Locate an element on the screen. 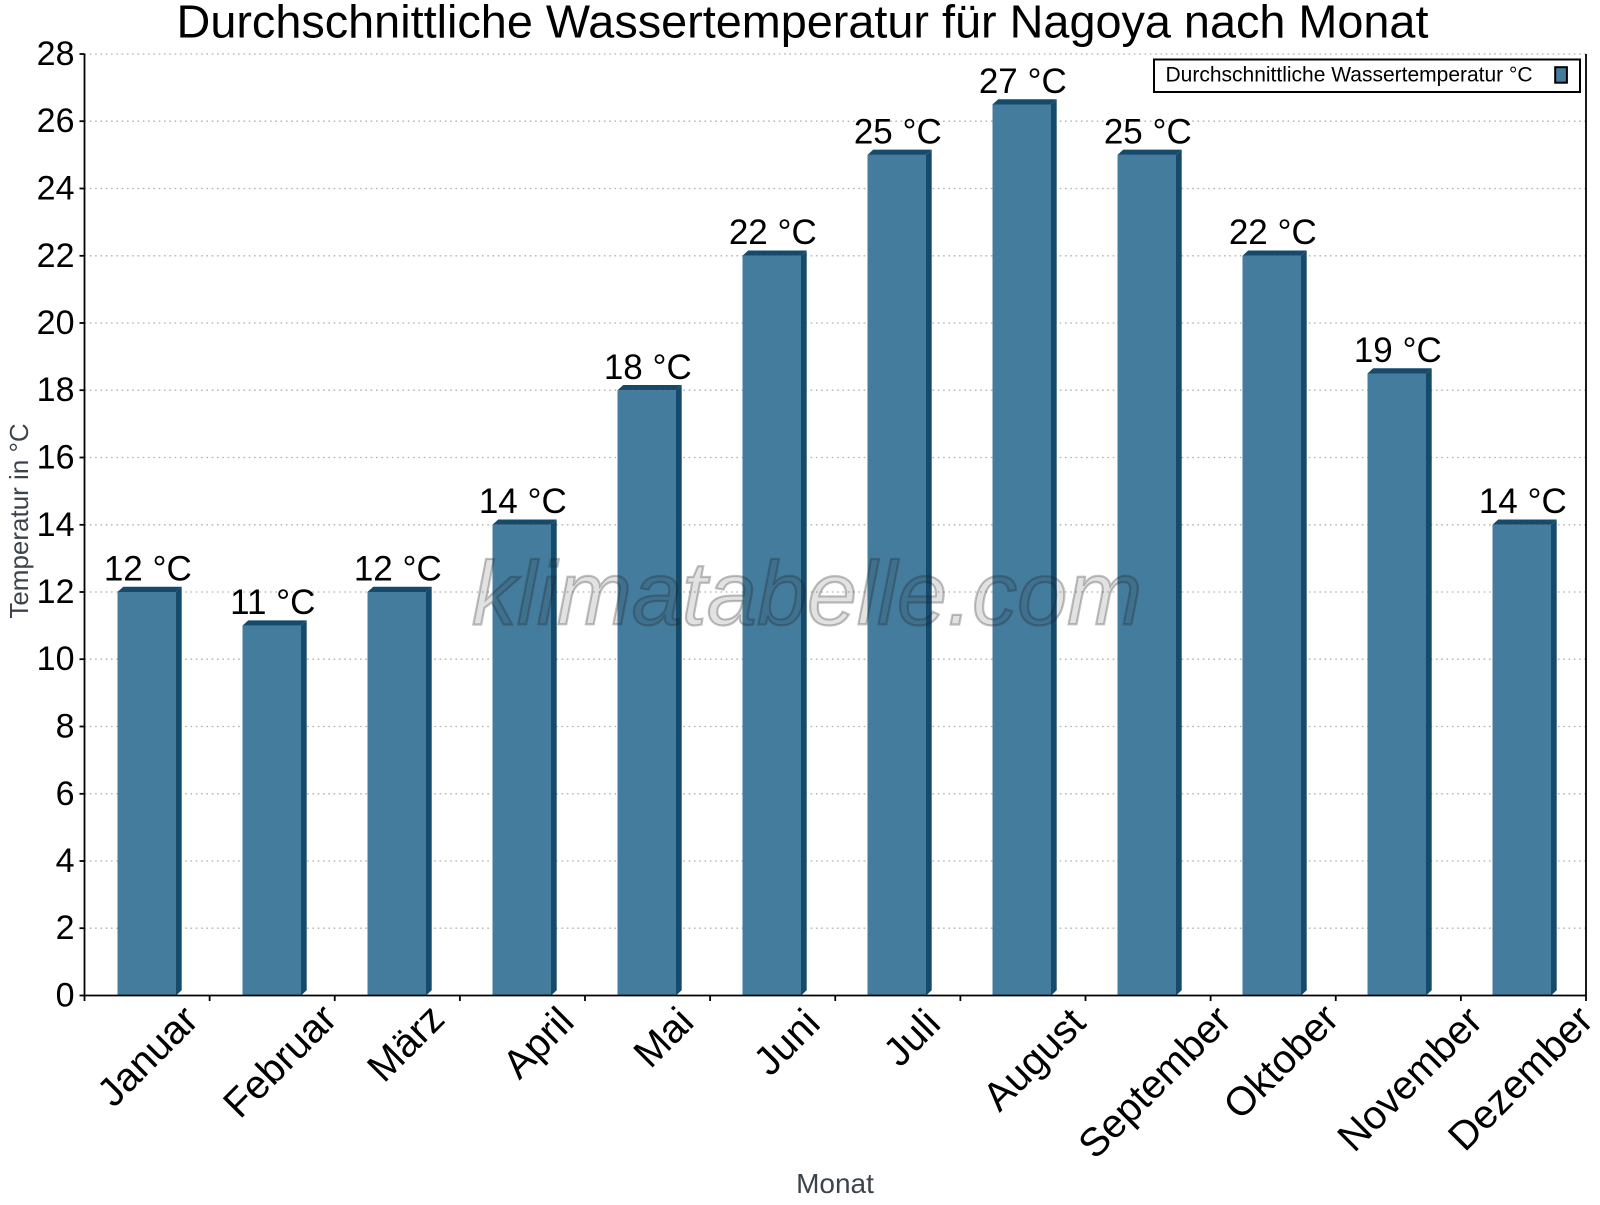 This screenshot has height=1205, width=1600. svg-text: 24 is located at coordinates (56, 189).